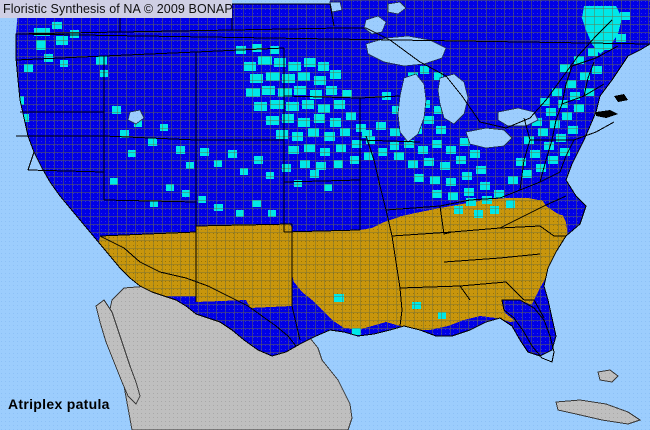 The height and width of the screenshot is (430, 650). What do you see at coordinates (59, 404) in the screenshot?
I see `species-name-label: Atriplex patula` at bounding box center [59, 404].